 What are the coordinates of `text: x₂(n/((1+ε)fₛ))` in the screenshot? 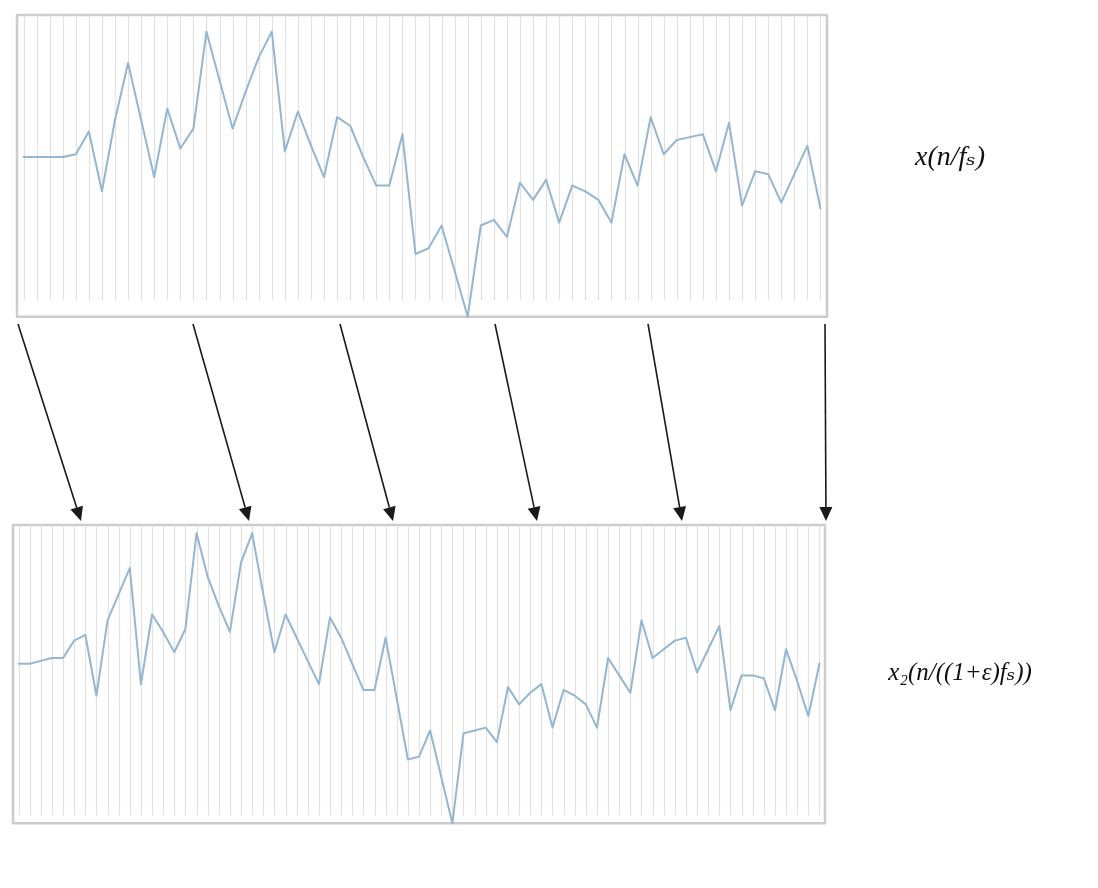 It's located at (959, 672).